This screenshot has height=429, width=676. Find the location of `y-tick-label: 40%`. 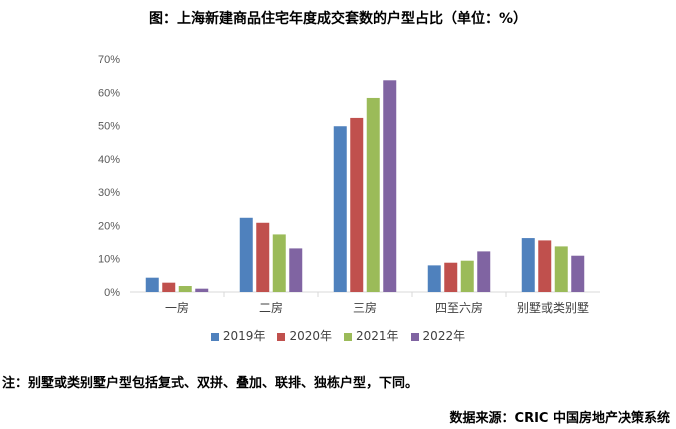

y-tick-label: 40% is located at coordinates (109, 160).